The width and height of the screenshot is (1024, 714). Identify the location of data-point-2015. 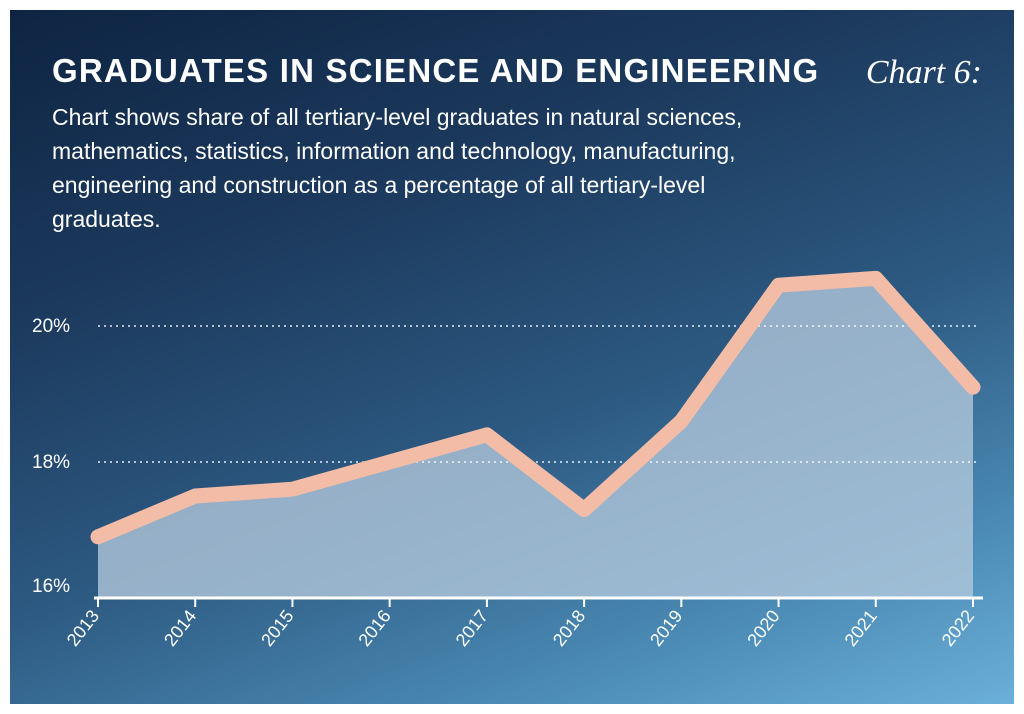
(292, 489).